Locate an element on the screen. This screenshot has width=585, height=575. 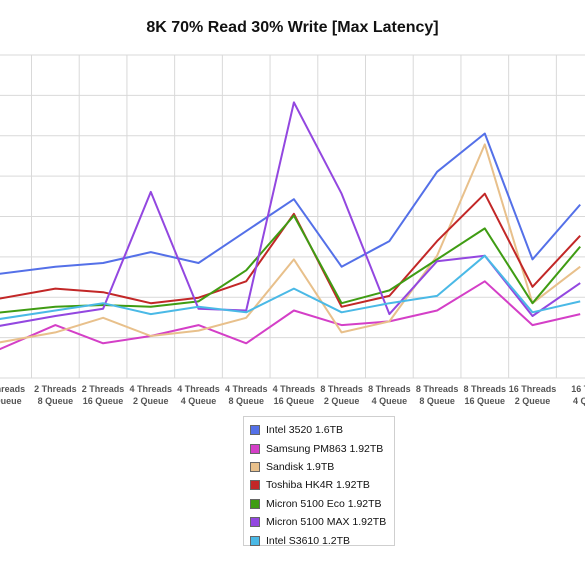
legend-item: Micron 5100 Eco 1.92TB is located at coordinates (322, 504).